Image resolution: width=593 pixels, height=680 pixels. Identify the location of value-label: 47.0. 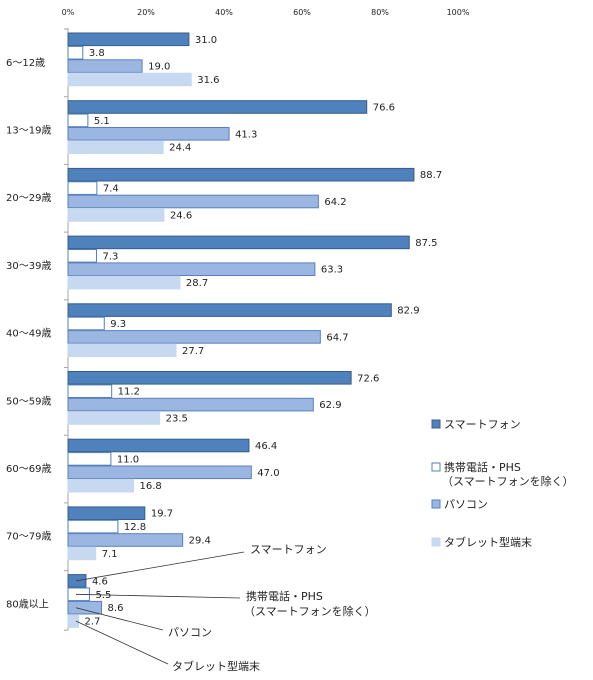
(268, 473).